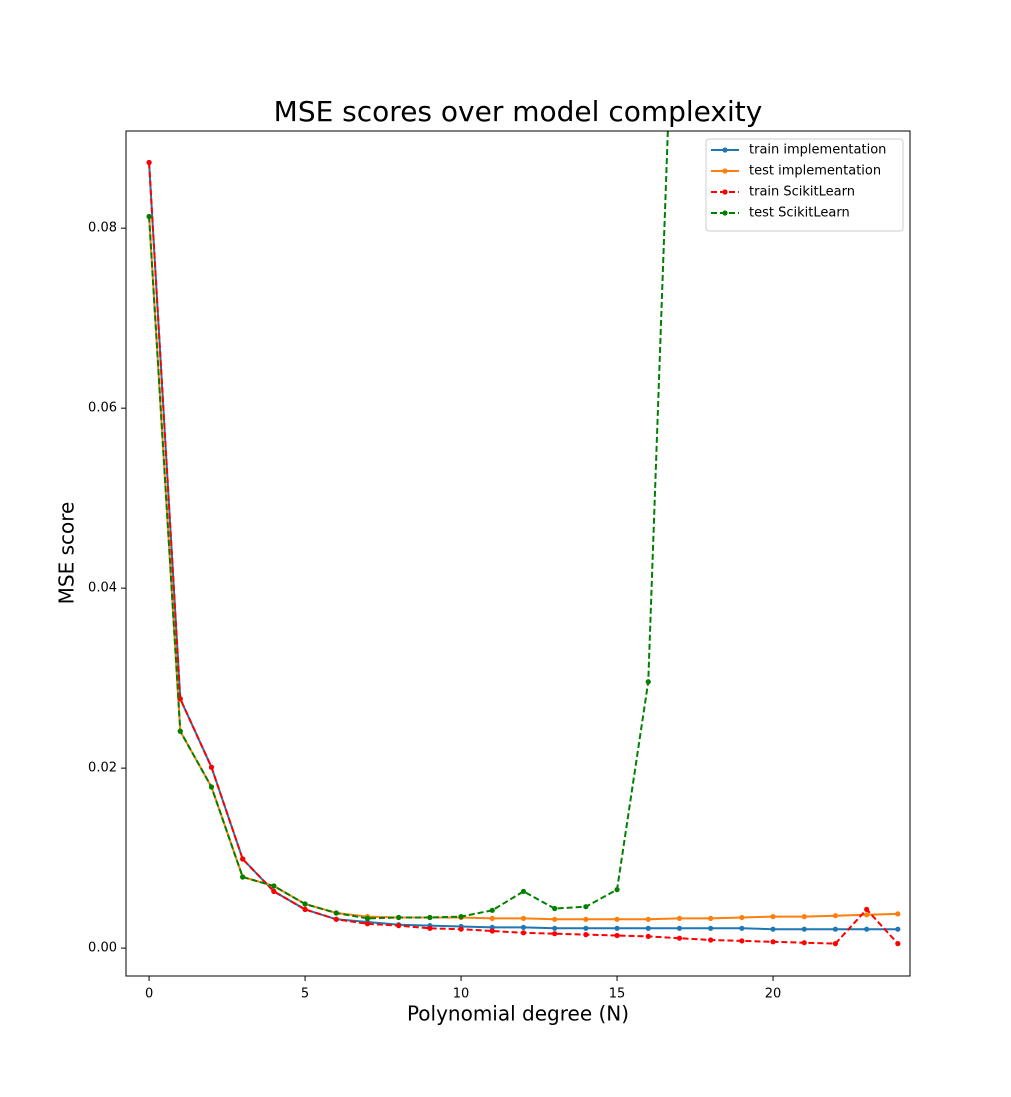 The width and height of the screenshot is (1011, 1097). What do you see at coordinates (802, 192) in the screenshot?
I see `legend-label: train ScikitLearn` at bounding box center [802, 192].